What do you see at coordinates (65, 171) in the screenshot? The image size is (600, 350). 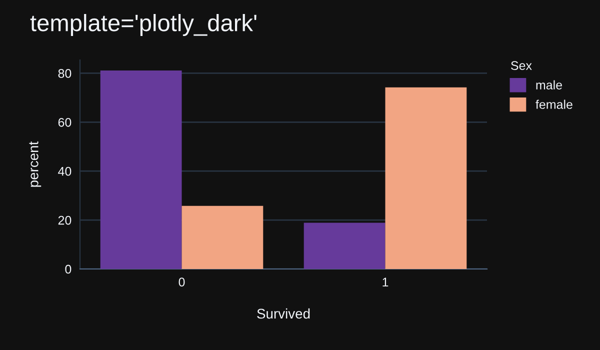 I see `y-tick-label: 40` at bounding box center [65, 171].